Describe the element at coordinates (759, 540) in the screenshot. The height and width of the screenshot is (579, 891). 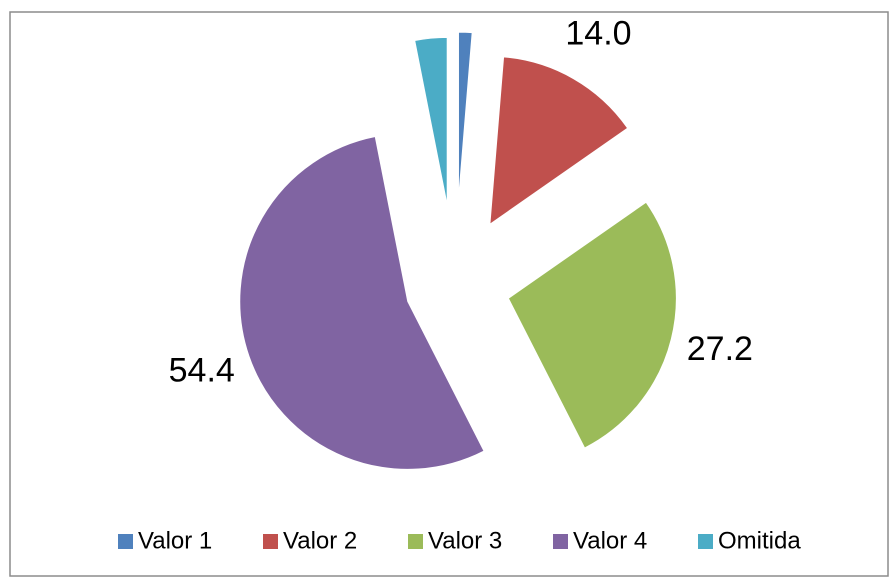
I see `legend-label: Omitida` at that location.